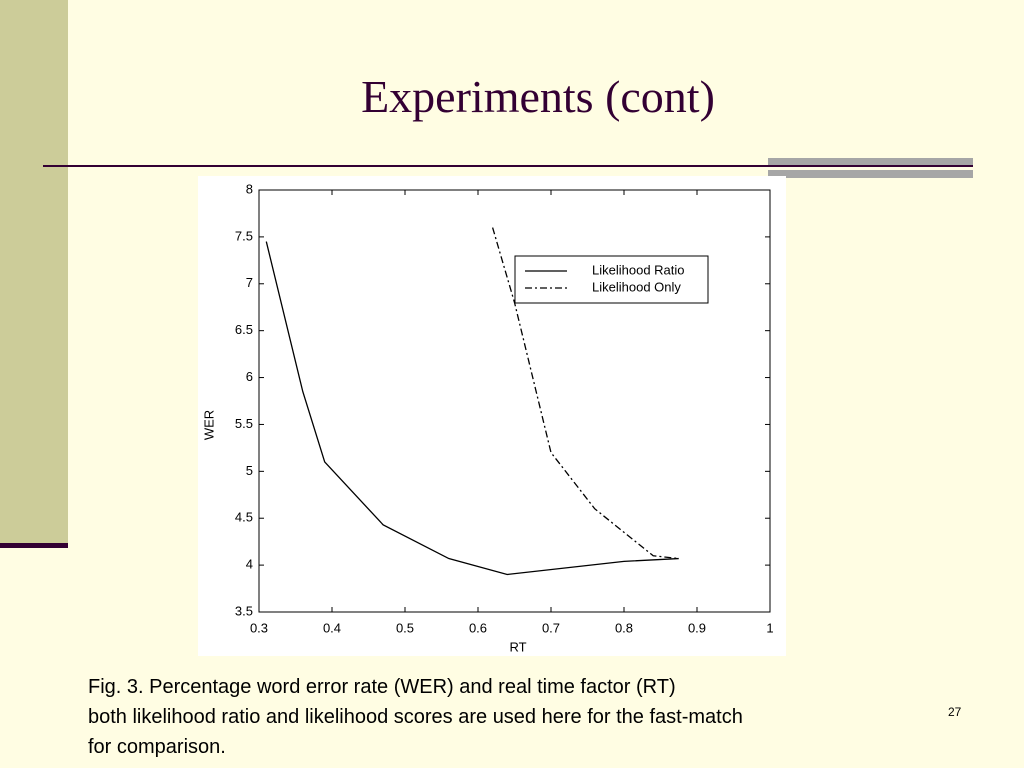 The width and height of the screenshot is (1024, 768). I want to click on slide-title: Experiments (cont), so click(538, 96).